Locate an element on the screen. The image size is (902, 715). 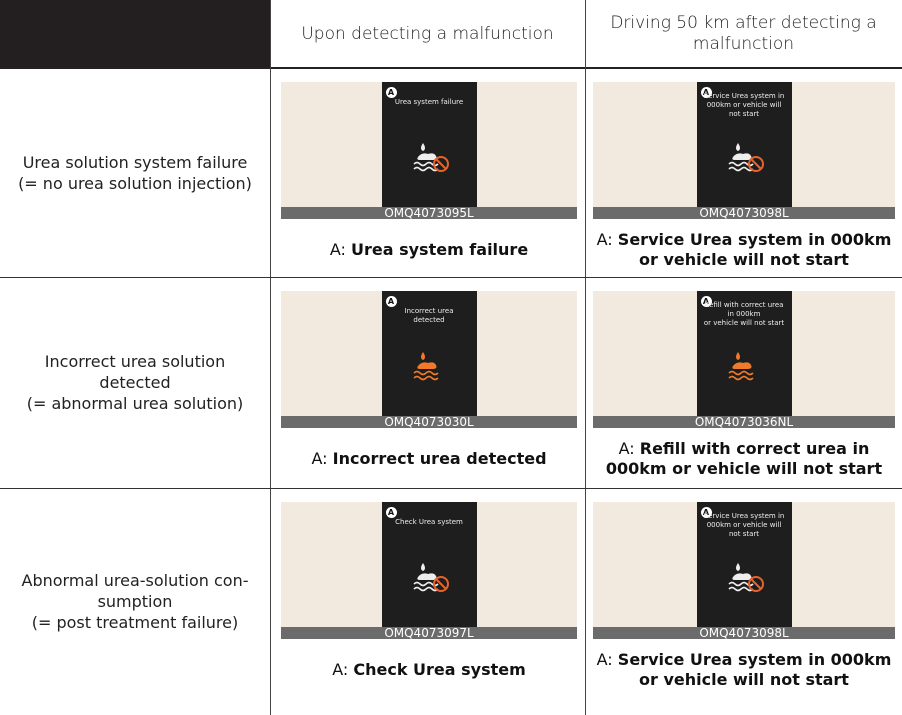
screen-image: A Incorrect urea detected OMQ4073030L is located at coordinates (429, 360).